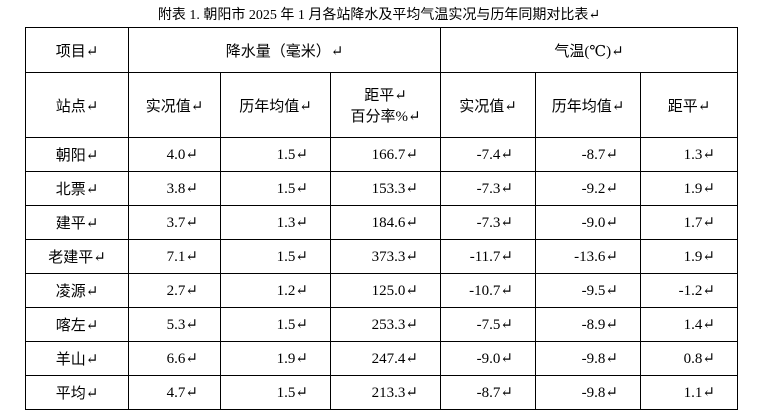  Describe the element at coordinates (385, 188) in the screenshot. I see `value-cell: 153.3↵` at that location.